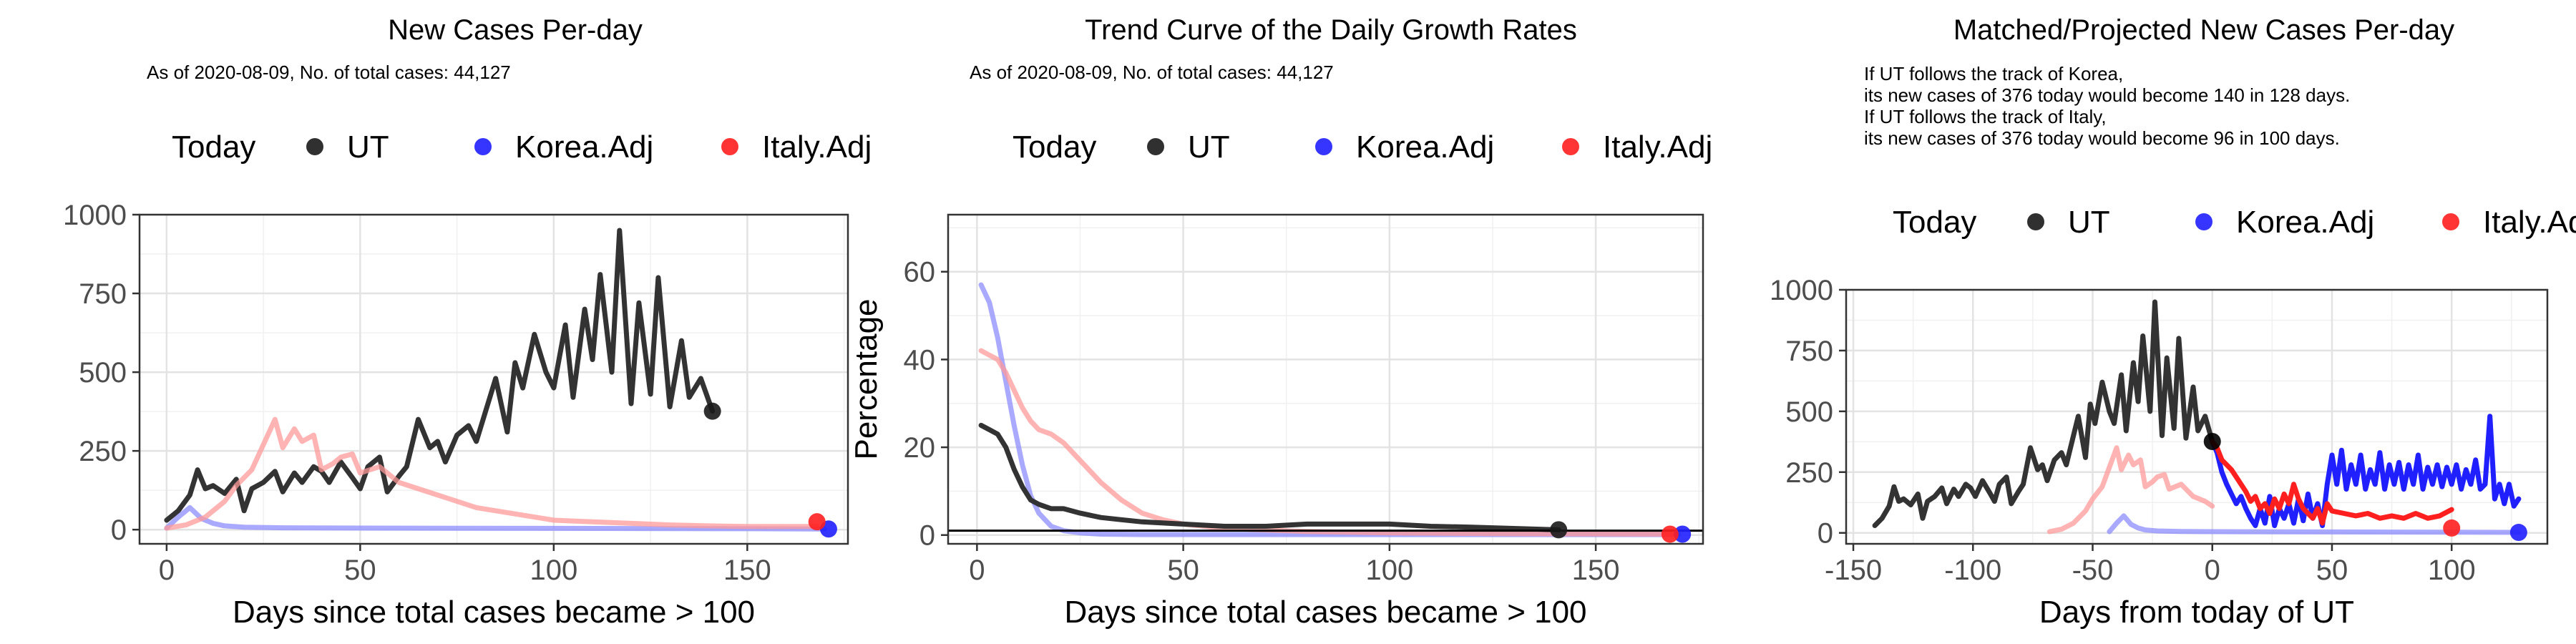 The width and height of the screenshot is (2576, 644). Describe the element at coordinates (515, 30) in the screenshot. I see `chart-title: New Cases Per-day` at that location.